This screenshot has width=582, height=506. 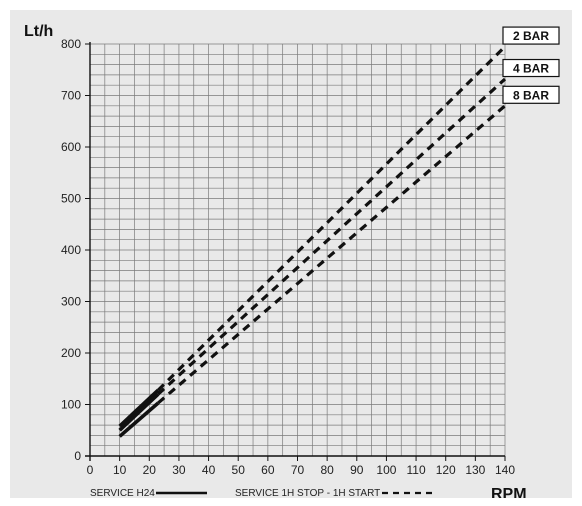 What do you see at coordinates (239, 470) in the screenshot?
I see `x-tick-label: 50` at bounding box center [239, 470].